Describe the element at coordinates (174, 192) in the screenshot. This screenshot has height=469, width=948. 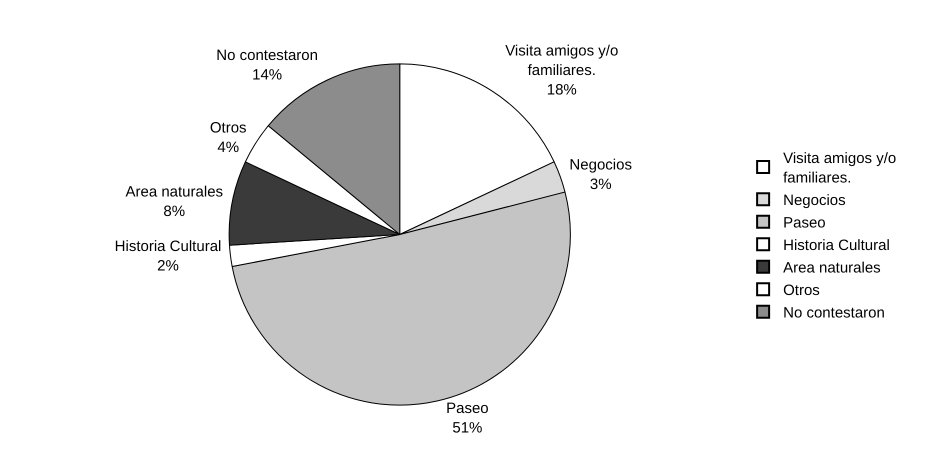
I see `slice-label: Area naturales` at that location.